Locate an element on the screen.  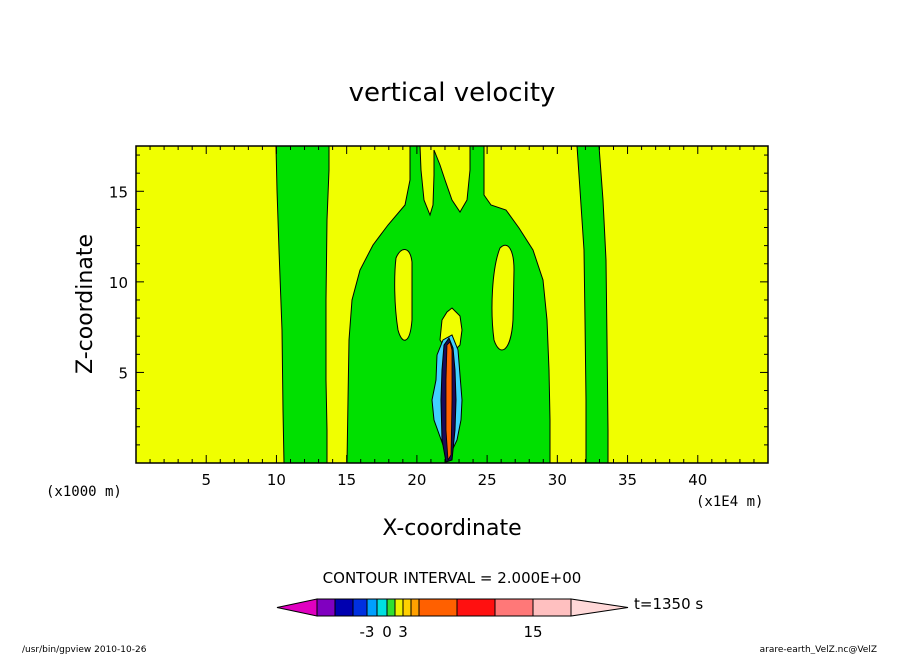
colorbar-tick-label: -3 is located at coordinates (367, 632).